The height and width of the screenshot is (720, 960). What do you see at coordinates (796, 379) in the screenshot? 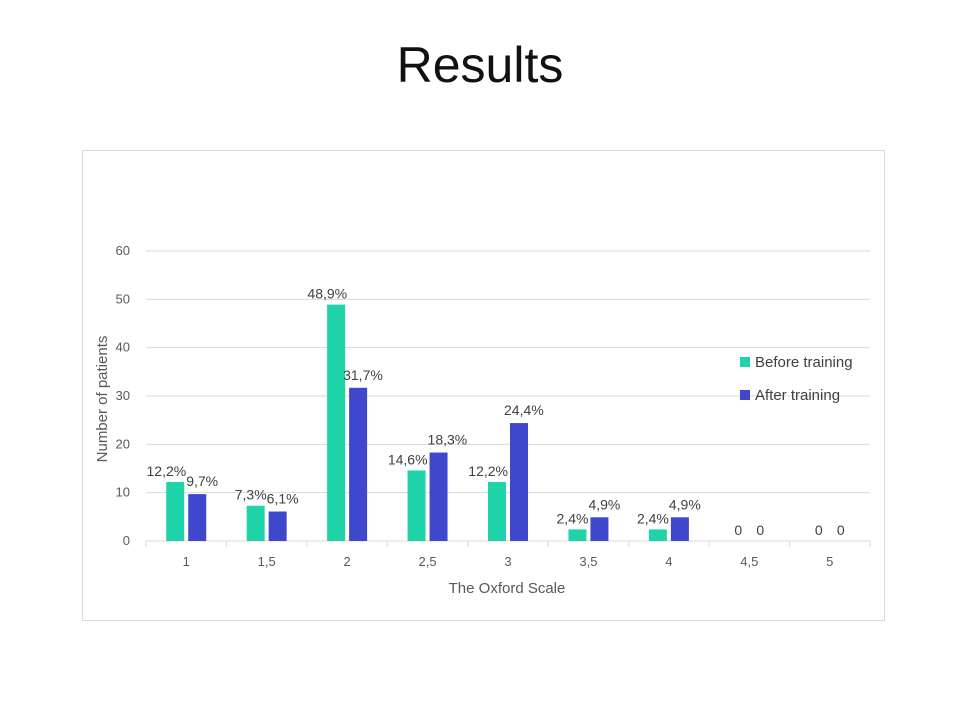
I see `legend: Before training After training` at bounding box center [796, 379].